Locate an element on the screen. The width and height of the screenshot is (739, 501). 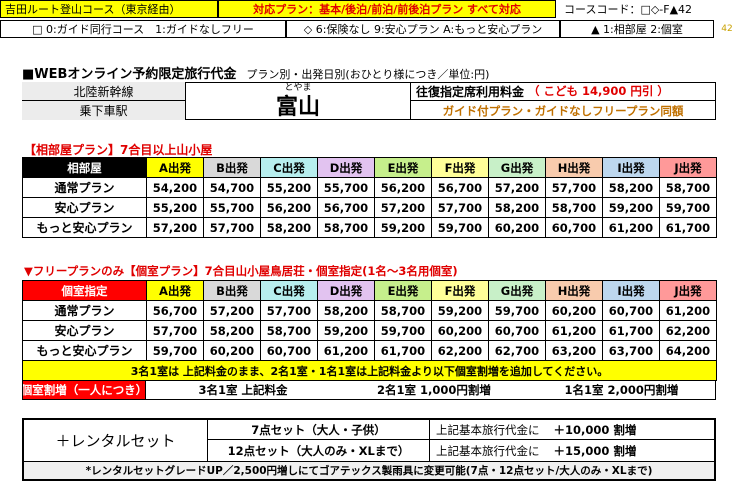
option-guide: □ 0:ガイド同行コース 1:ガイドなしフリー is located at coordinates (143, 29).